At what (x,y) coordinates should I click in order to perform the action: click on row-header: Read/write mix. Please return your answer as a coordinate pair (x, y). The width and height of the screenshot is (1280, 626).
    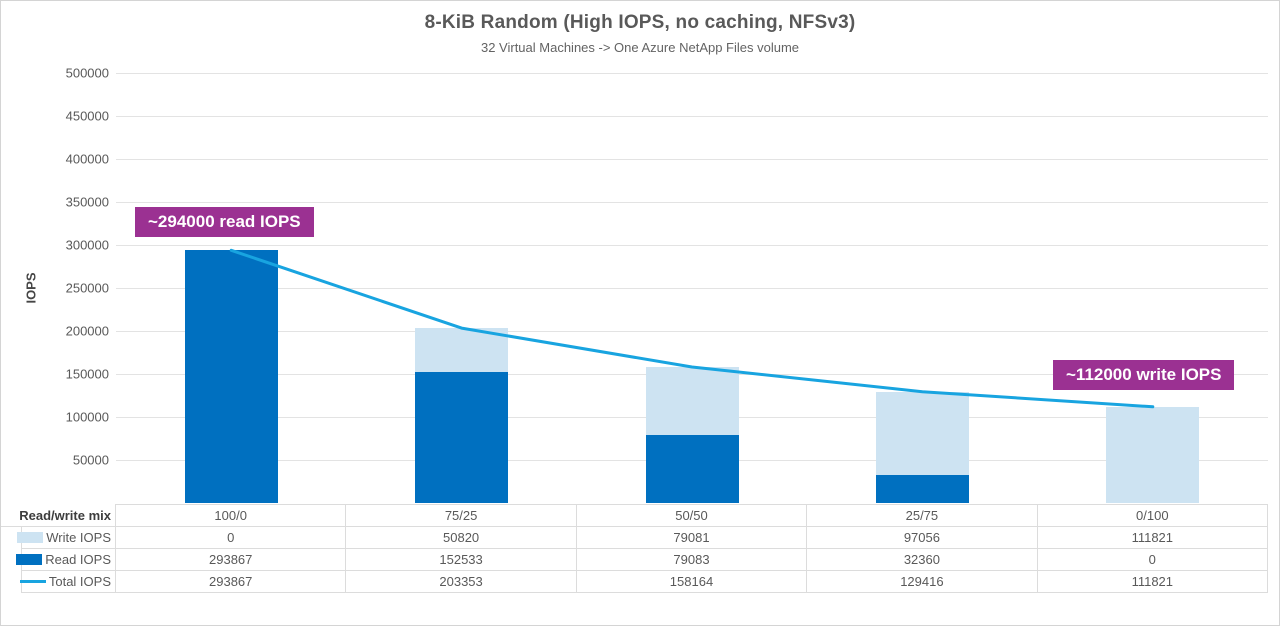
    Looking at the image, I should click on (58, 515).